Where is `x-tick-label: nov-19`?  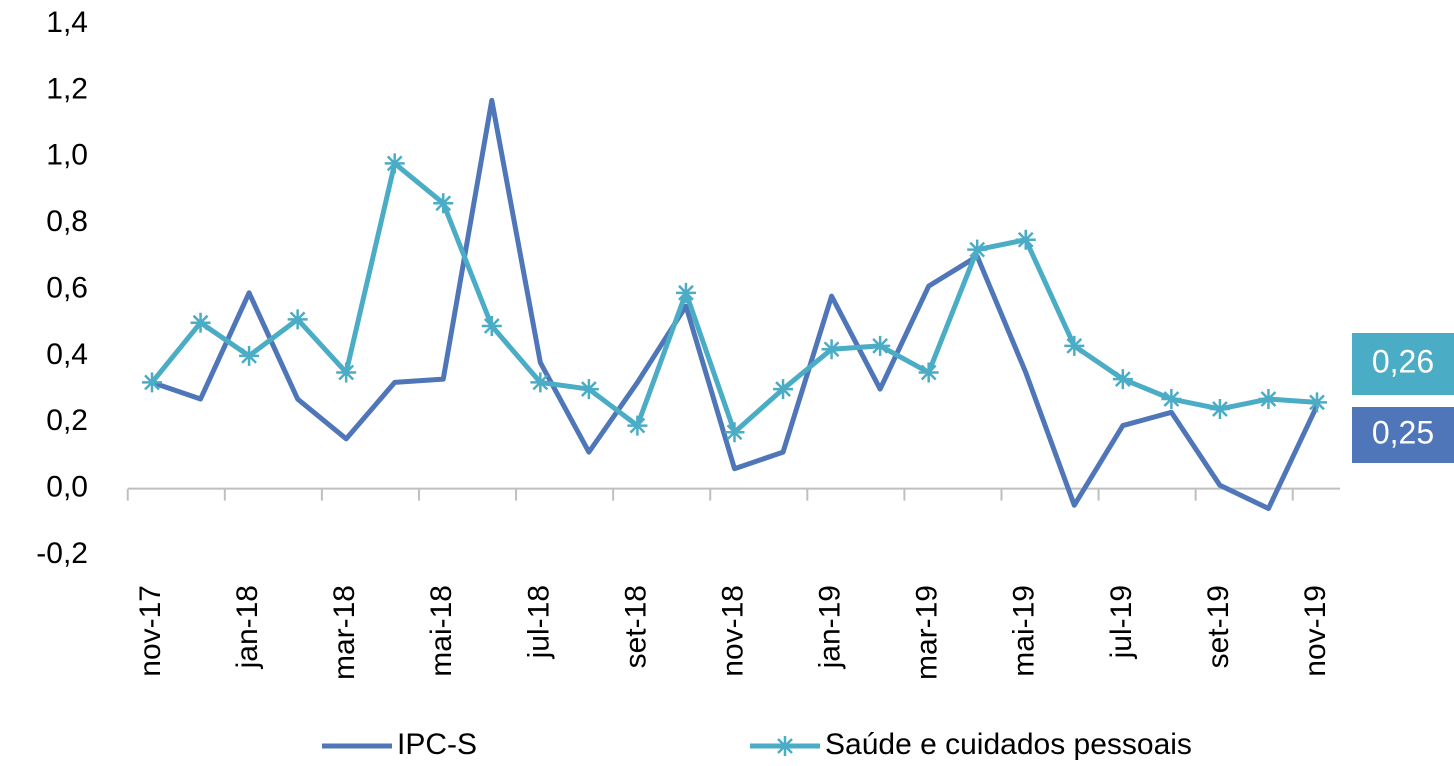 x-tick-label: nov-19 is located at coordinates (1315, 631).